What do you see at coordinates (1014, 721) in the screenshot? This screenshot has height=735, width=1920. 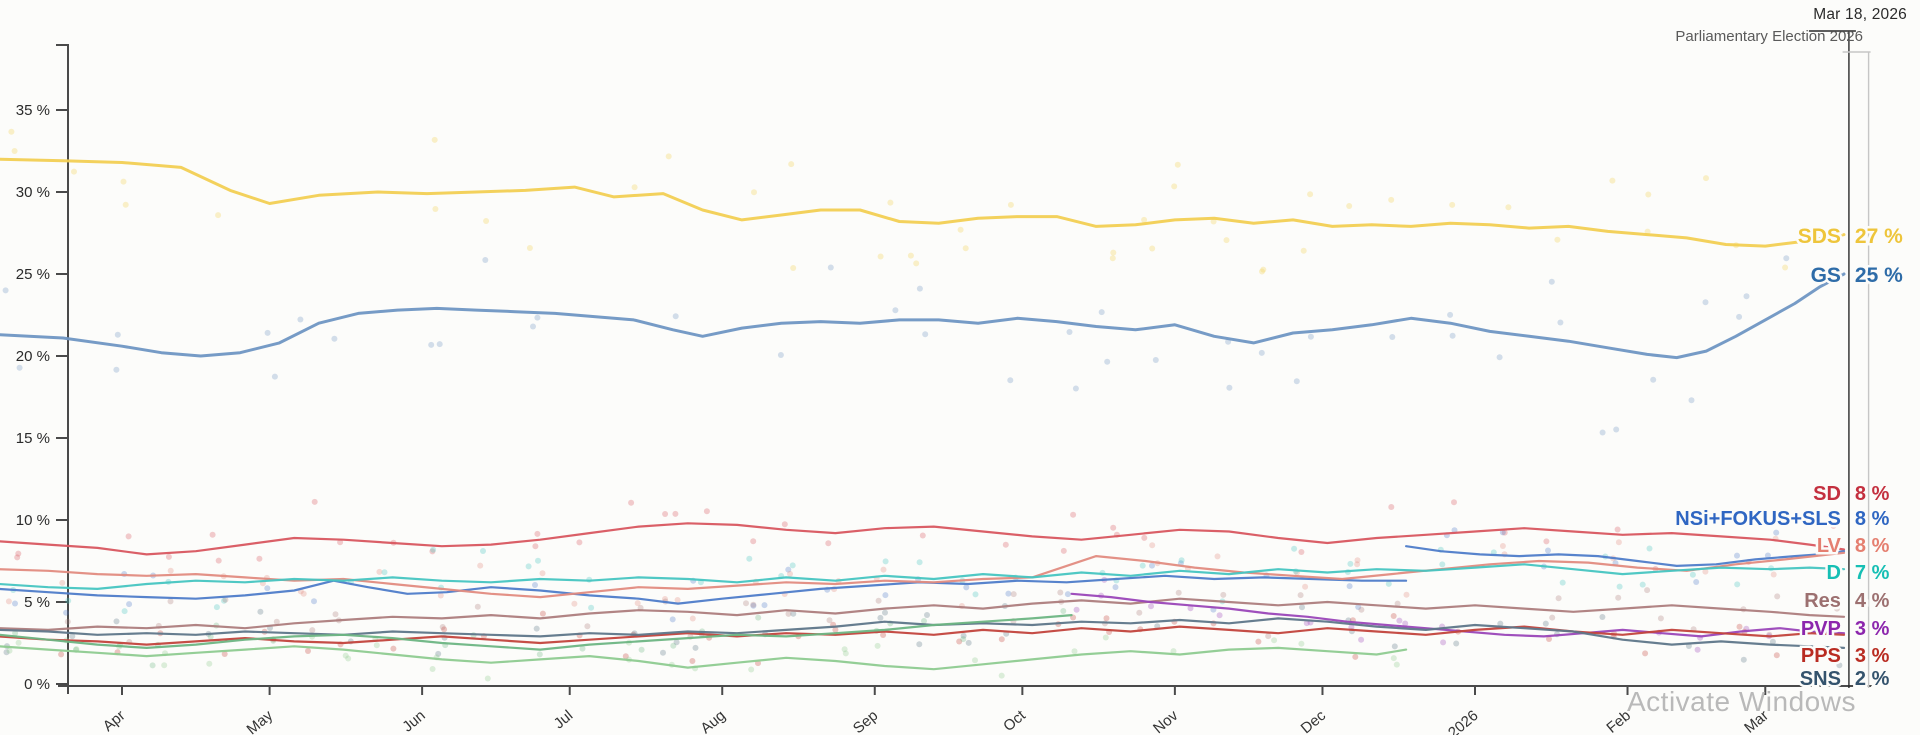 I see `x-tick-label: Oct` at bounding box center [1014, 721].